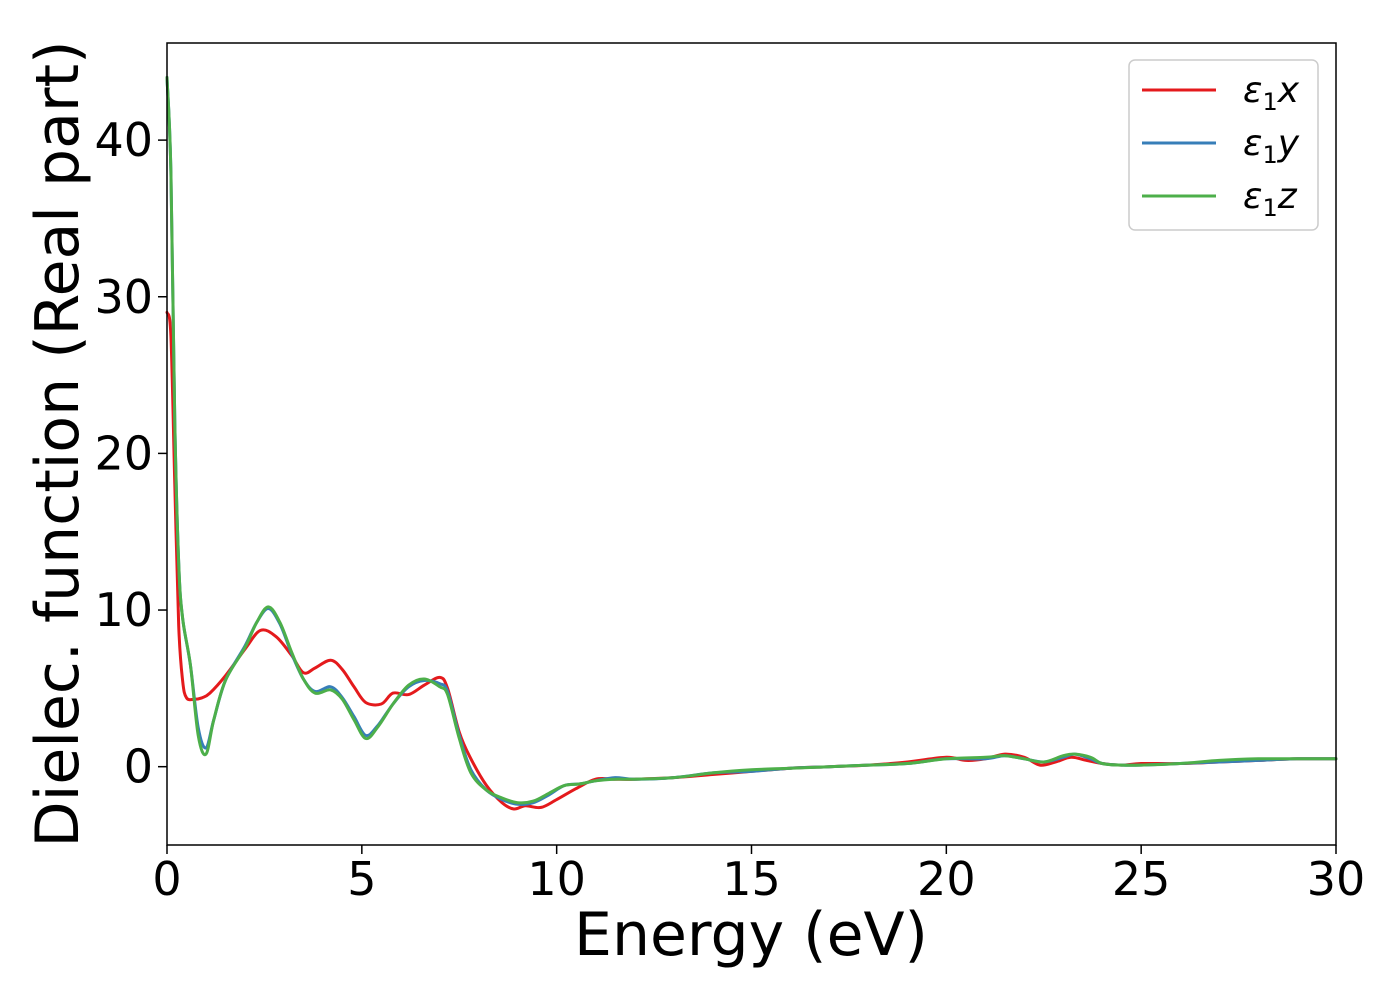  Describe the element at coordinates (166, 879) in the screenshot. I see `x-tick-label: 0` at that location.